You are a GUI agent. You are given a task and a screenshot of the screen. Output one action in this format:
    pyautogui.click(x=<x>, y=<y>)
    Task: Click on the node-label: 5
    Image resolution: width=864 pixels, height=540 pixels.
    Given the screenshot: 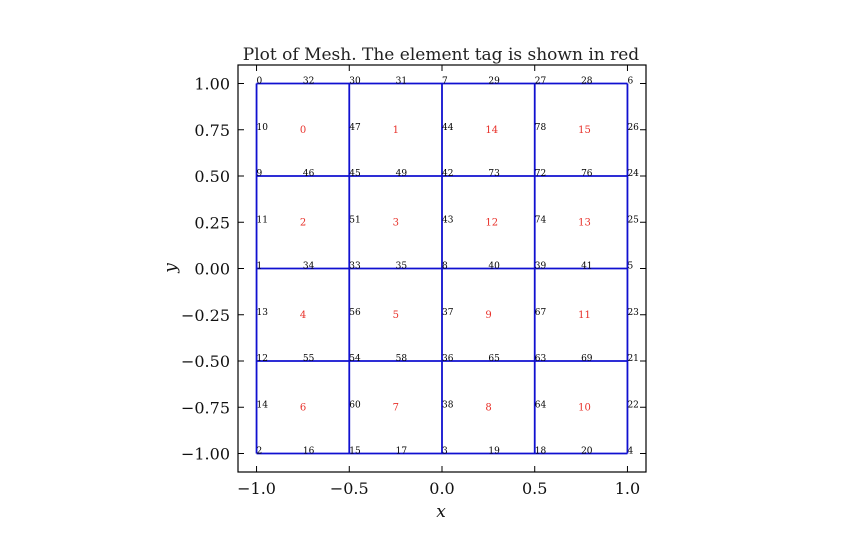 What is the action you would take?
    pyautogui.click(x=630, y=267)
    